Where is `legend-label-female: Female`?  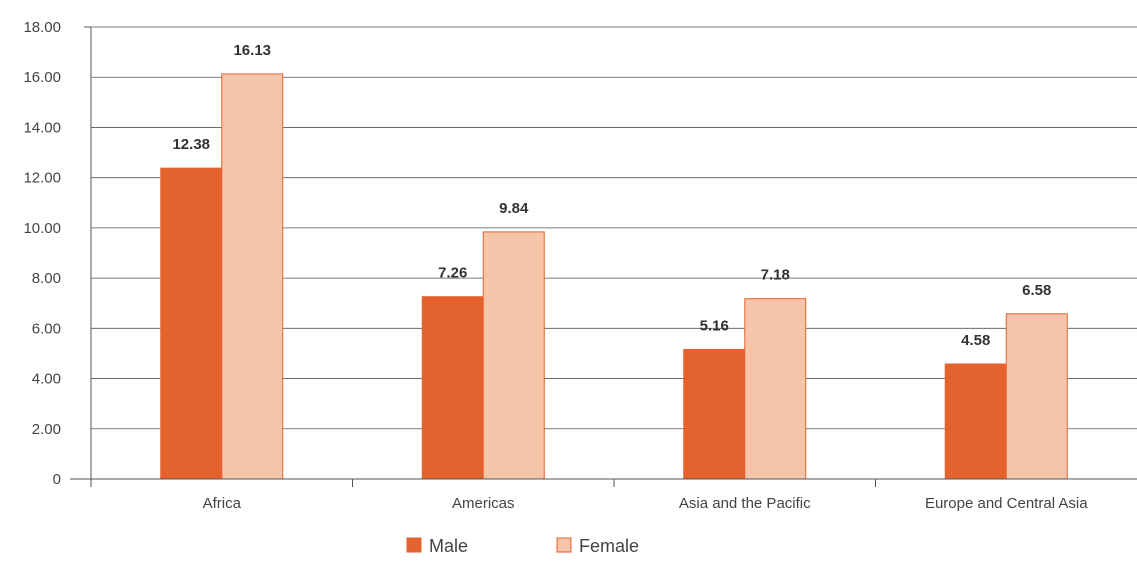
legend-label-female: Female is located at coordinates (609, 546).